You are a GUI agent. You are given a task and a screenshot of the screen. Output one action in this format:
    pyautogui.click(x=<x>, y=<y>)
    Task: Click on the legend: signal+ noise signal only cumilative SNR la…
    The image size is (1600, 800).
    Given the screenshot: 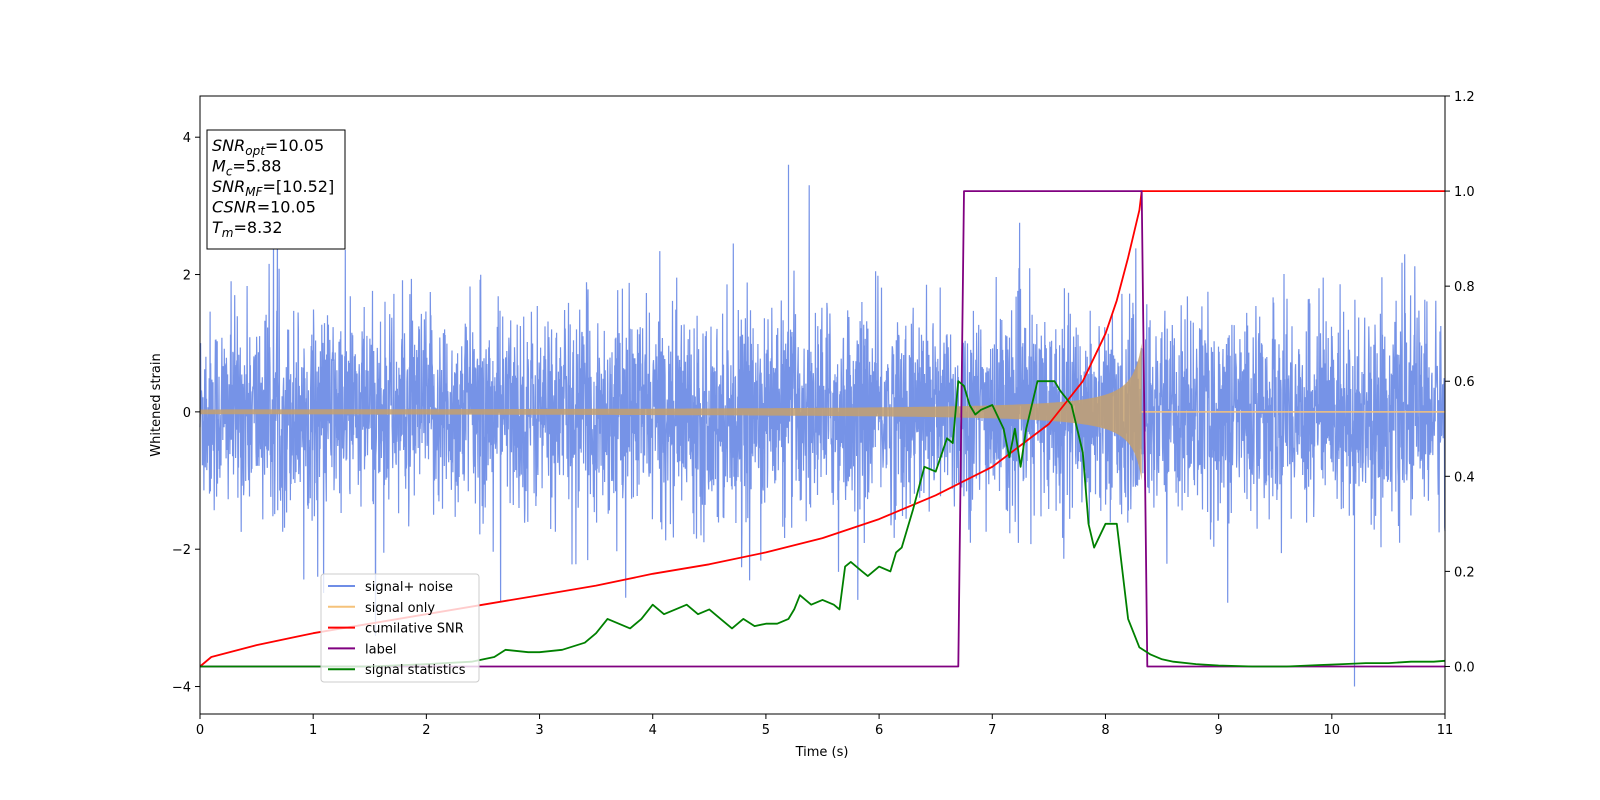 What is the action you would take?
    pyautogui.click(x=400, y=628)
    